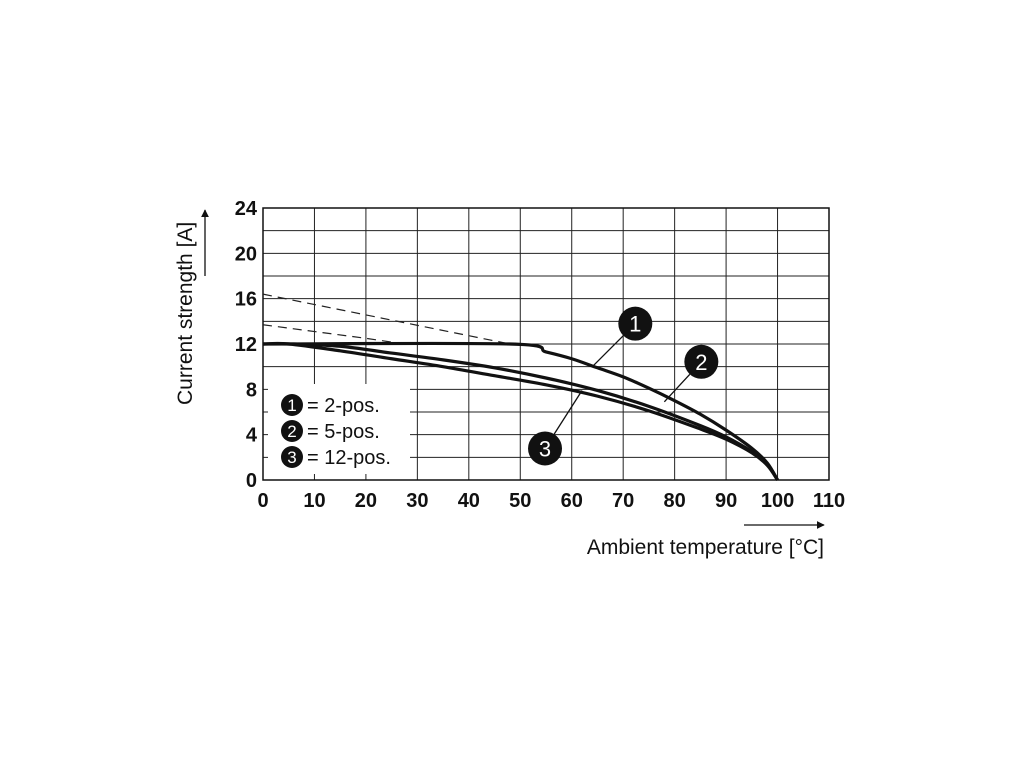  What do you see at coordinates (623, 386) in the screenshot?
I see `callouts: 1 2 3` at bounding box center [623, 386].